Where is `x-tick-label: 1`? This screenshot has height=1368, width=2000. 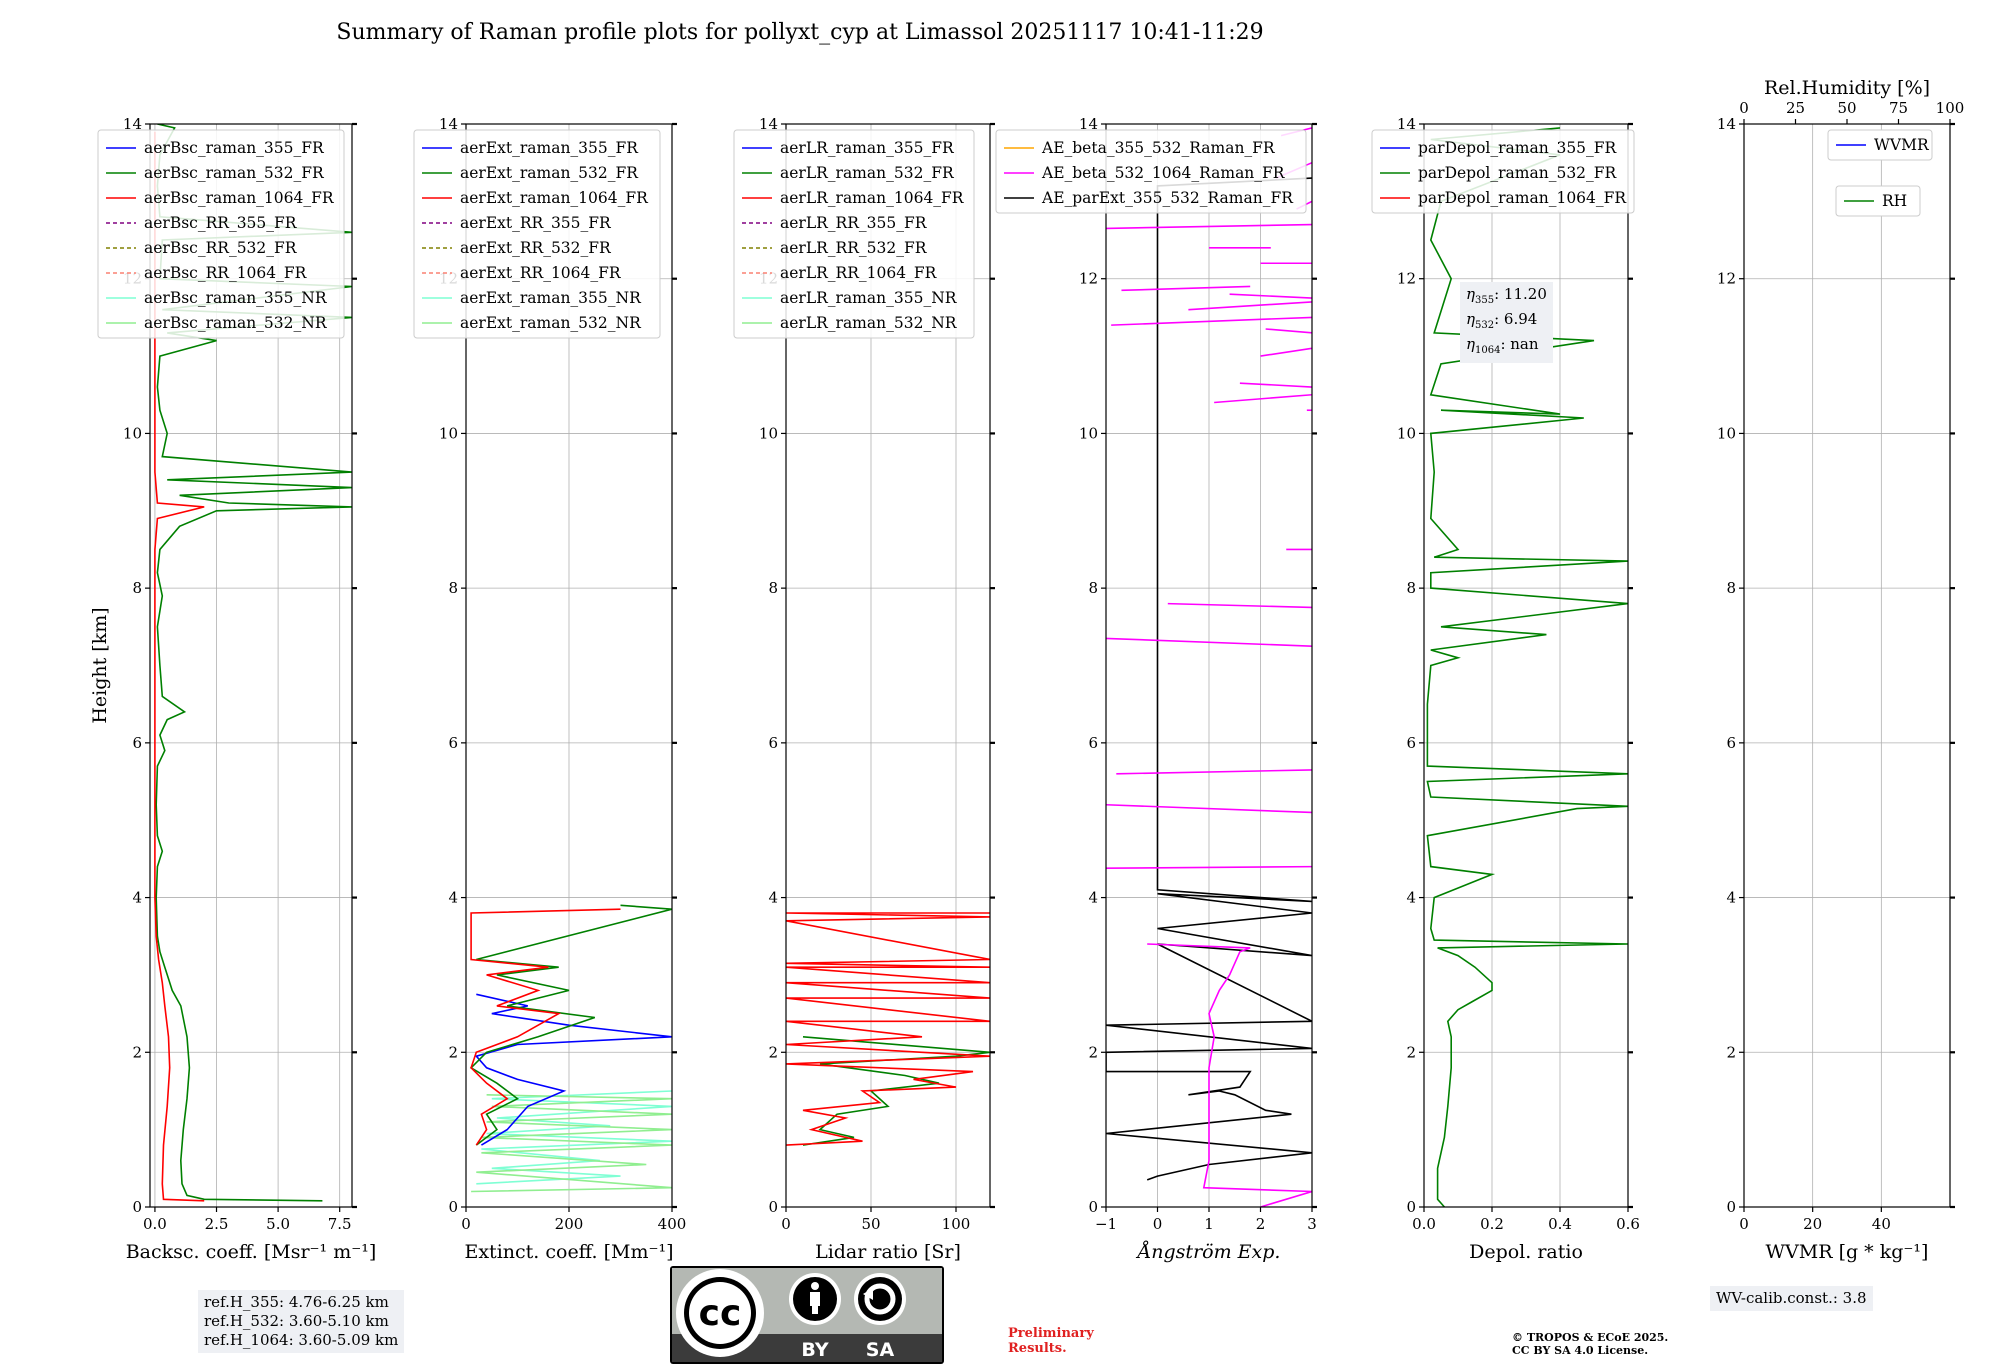 x-tick-label: 1 is located at coordinates (1209, 1224).